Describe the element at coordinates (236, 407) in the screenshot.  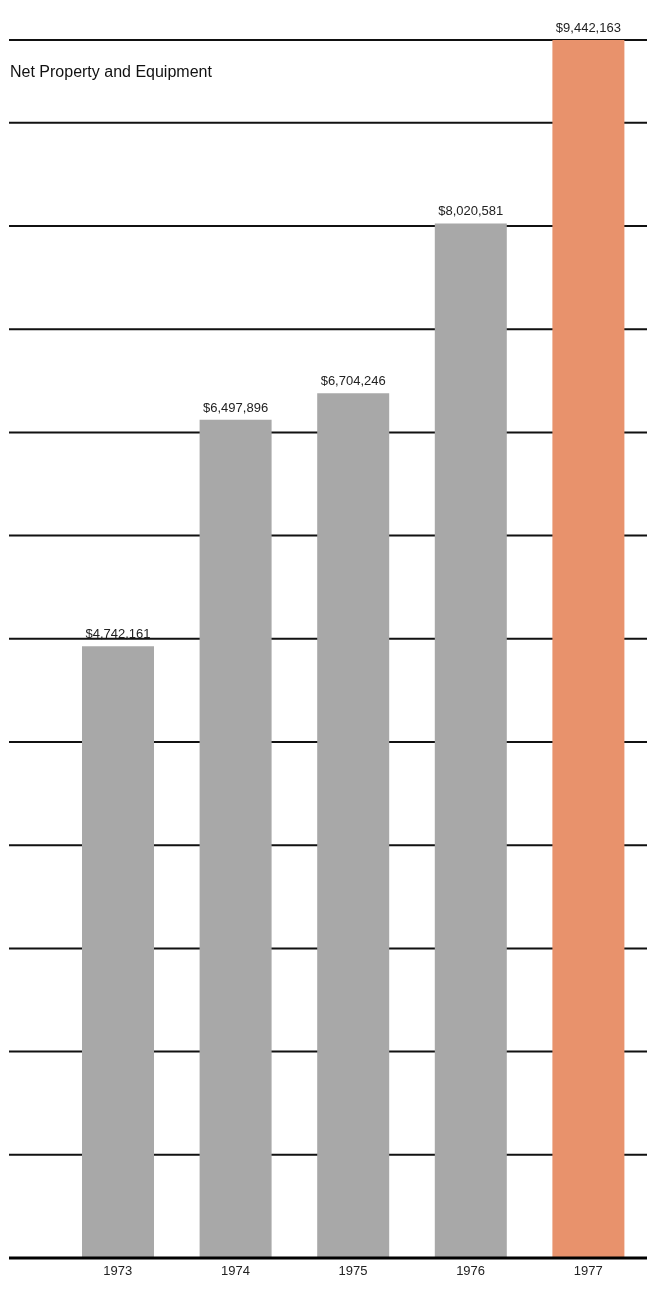
I see `data-label: $6,497,896` at that location.